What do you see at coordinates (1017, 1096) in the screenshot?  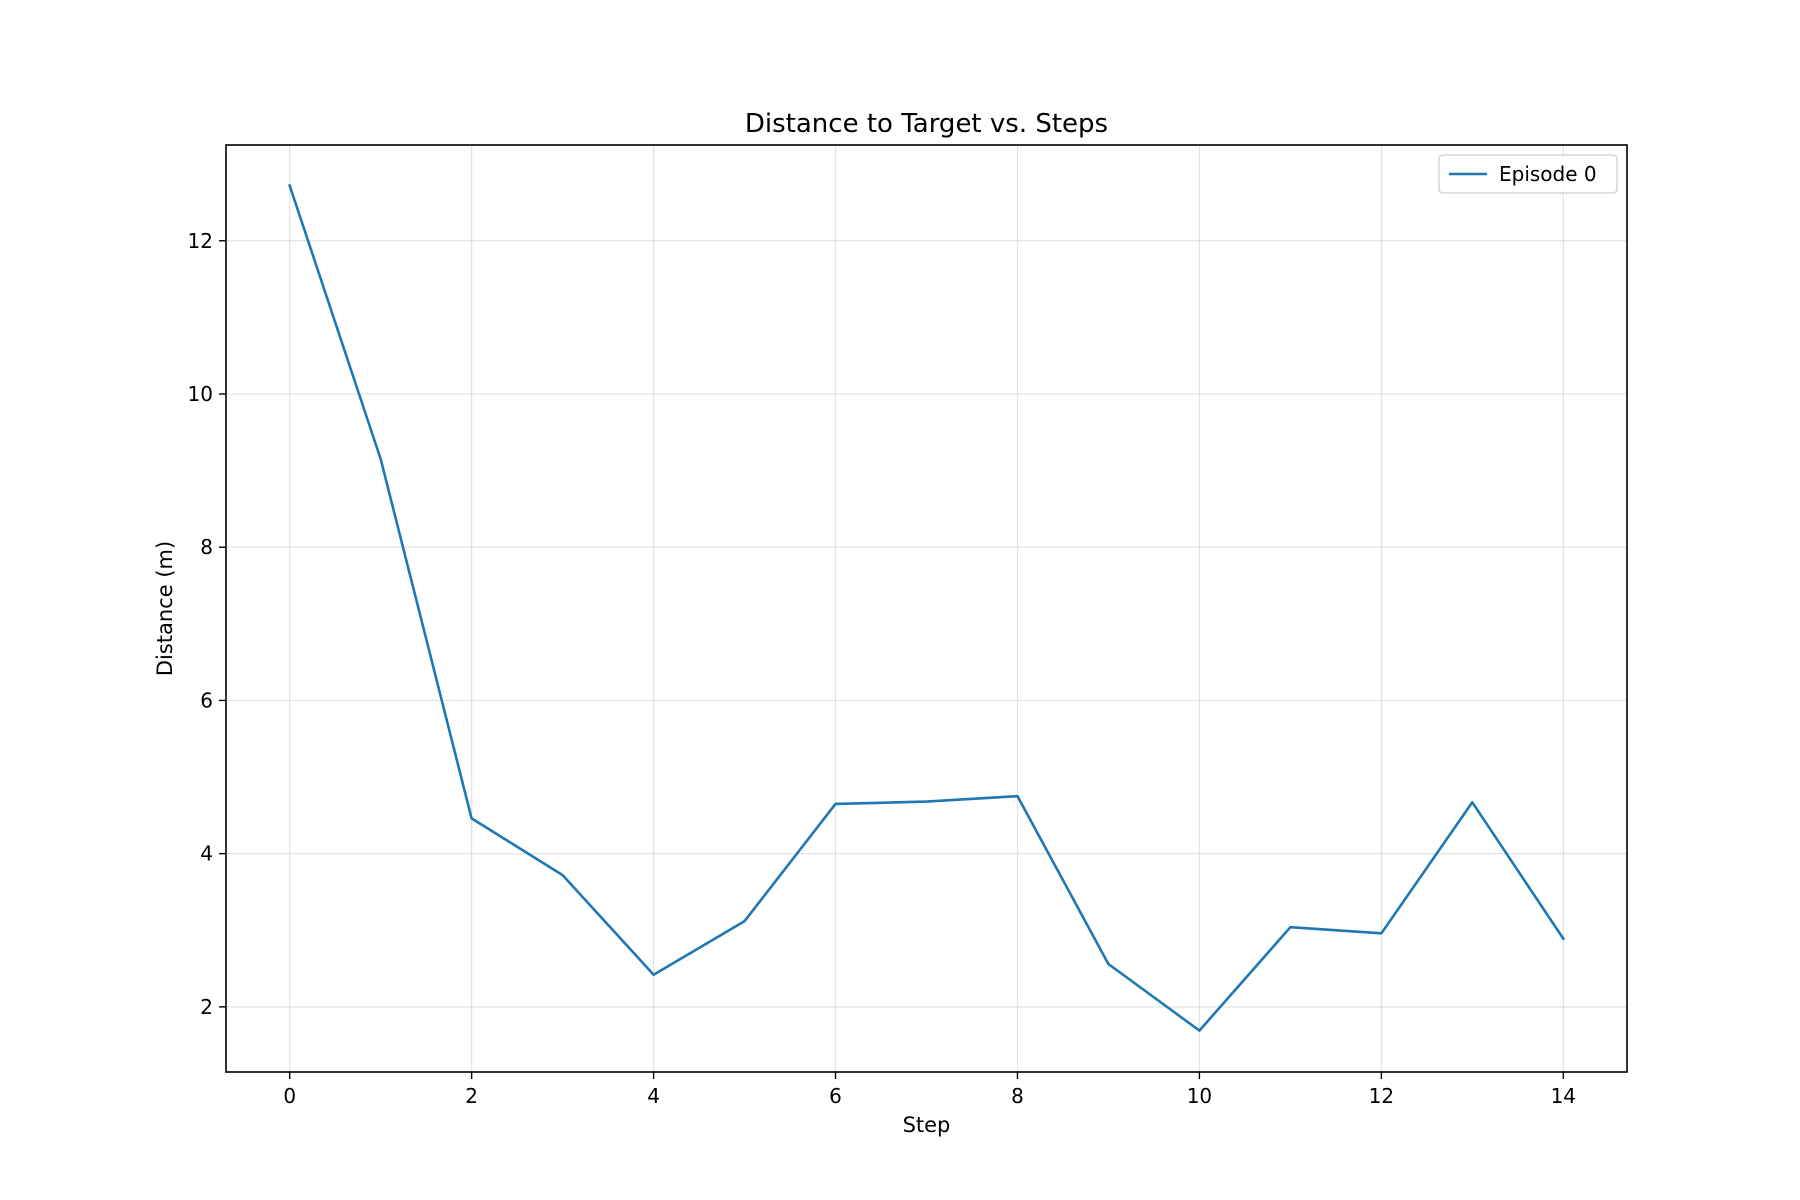 I see `x-tick-label: 8` at bounding box center [1017, 1096].